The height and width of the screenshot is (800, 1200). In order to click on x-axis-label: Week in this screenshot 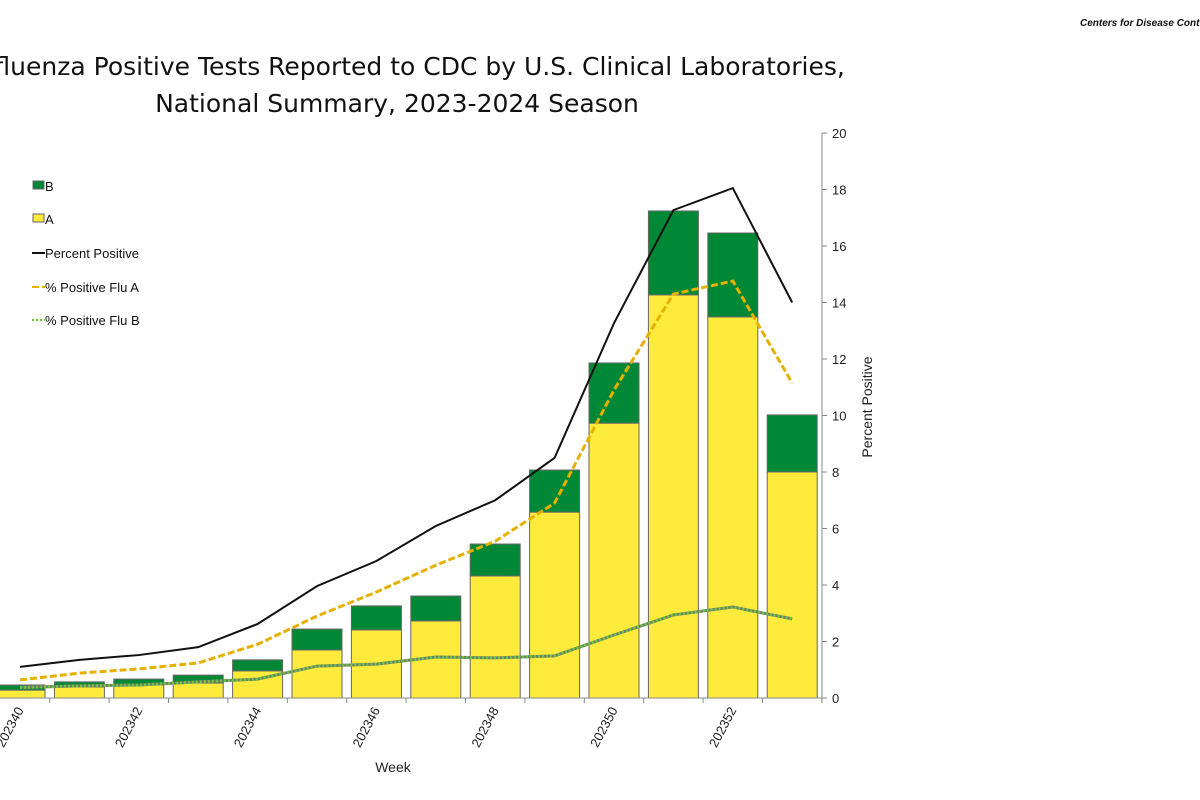, I will do `click(393, 767)`.